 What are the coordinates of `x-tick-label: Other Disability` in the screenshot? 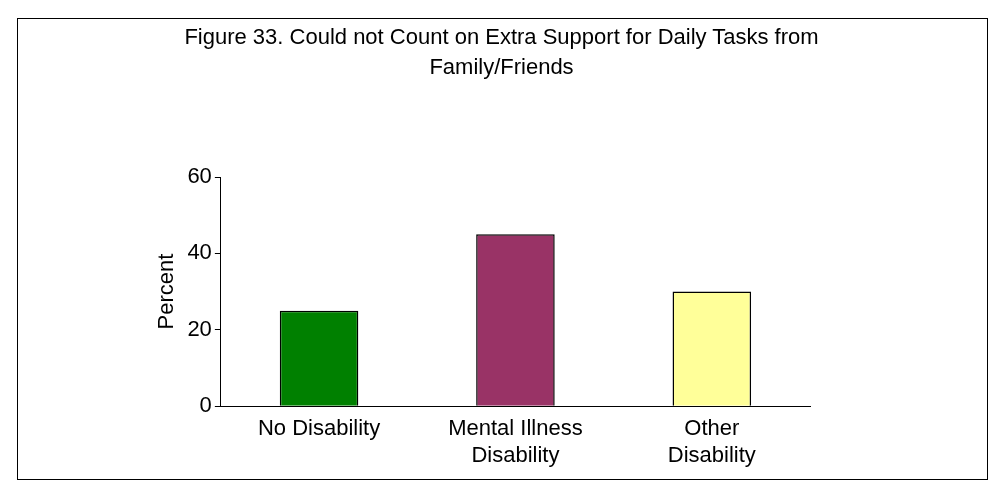 It's located at (711, 441).